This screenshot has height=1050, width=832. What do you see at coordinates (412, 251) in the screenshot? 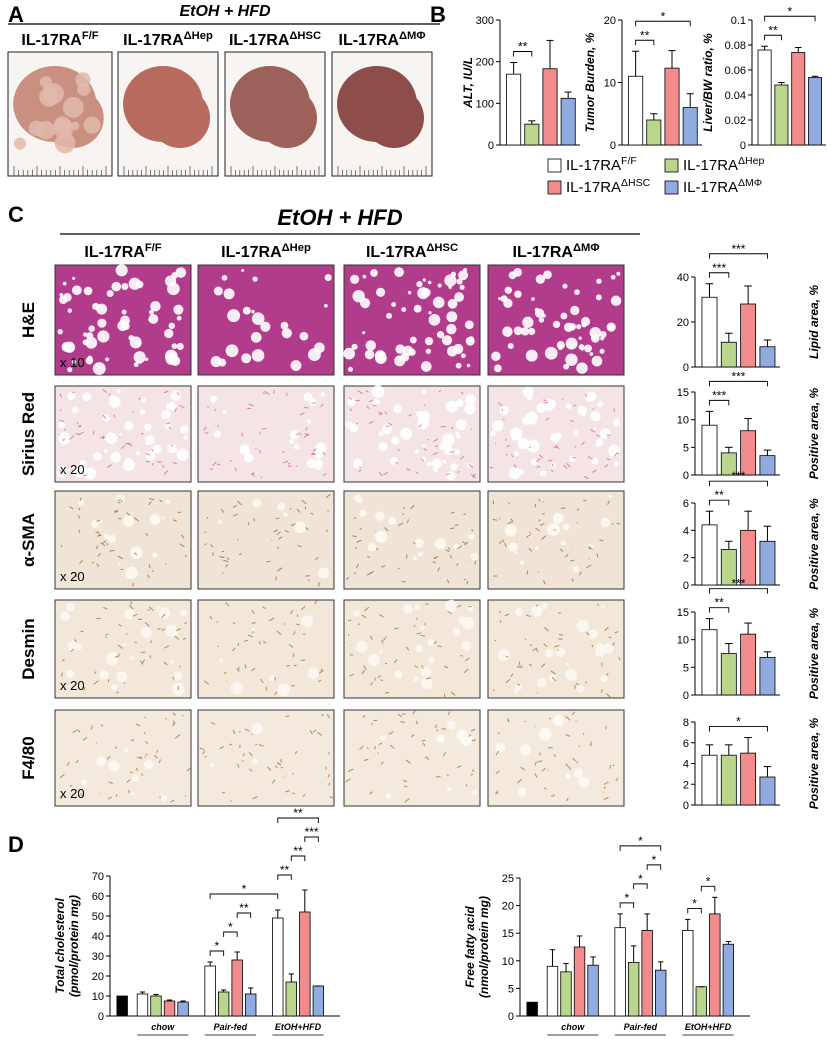
I see `genotype-label: IL-17RAΔHSC` at bounding box center [412, 251].